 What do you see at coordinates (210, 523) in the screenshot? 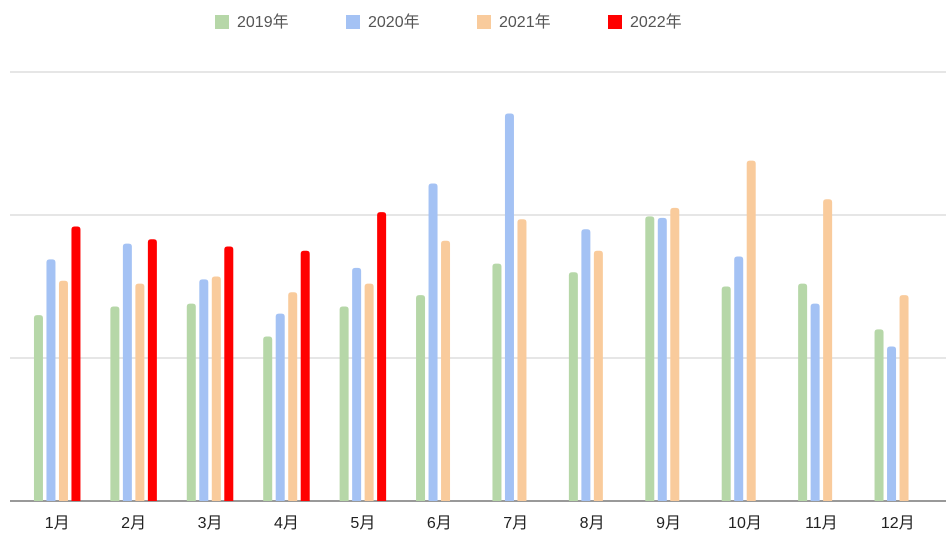
I see `x-tick-label: 3月` at bounding box center [210, 523].